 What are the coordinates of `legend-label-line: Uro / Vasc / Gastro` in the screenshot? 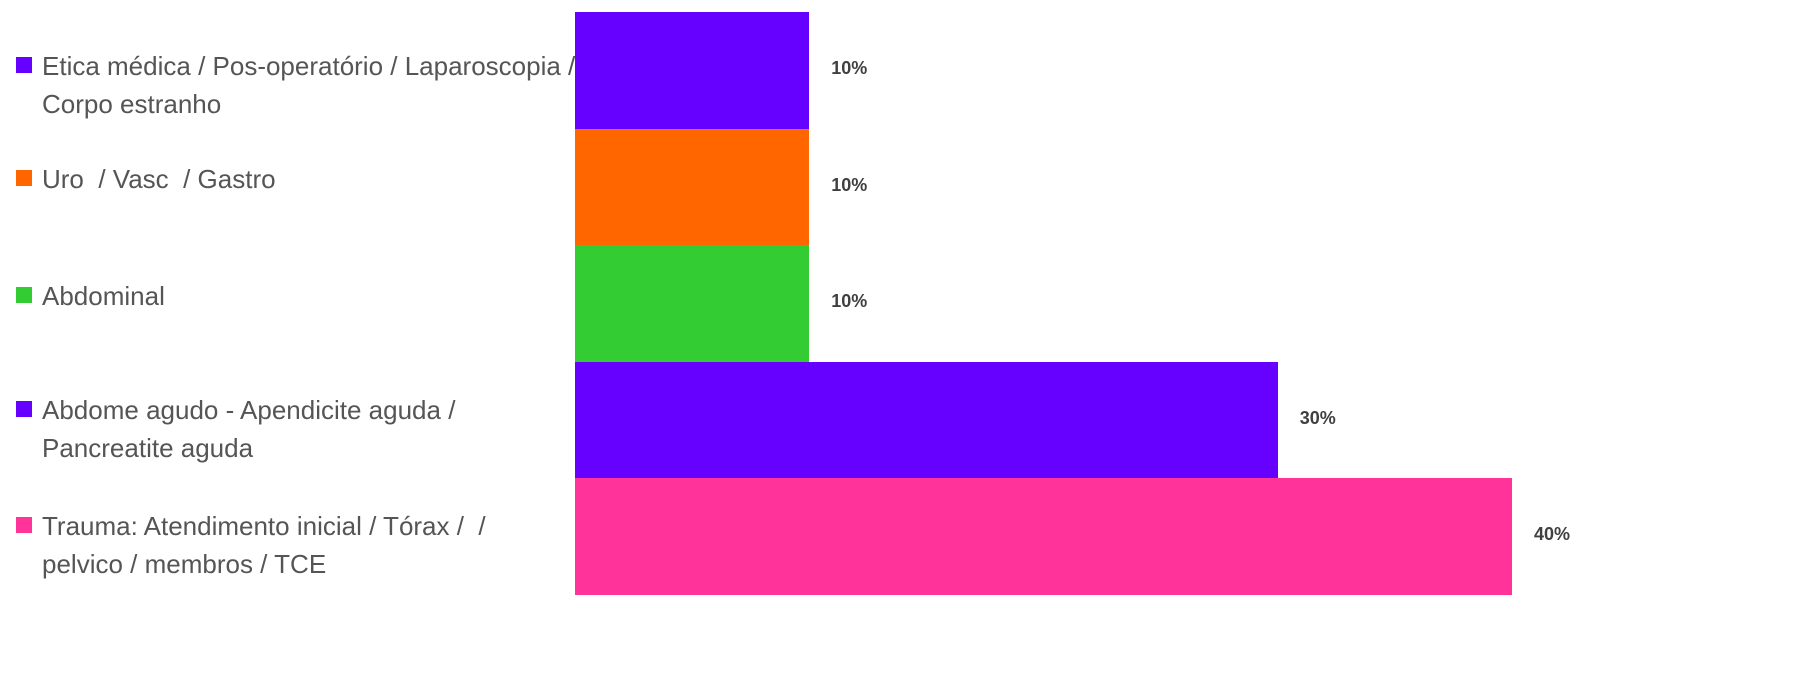 It's located at (159, 179).